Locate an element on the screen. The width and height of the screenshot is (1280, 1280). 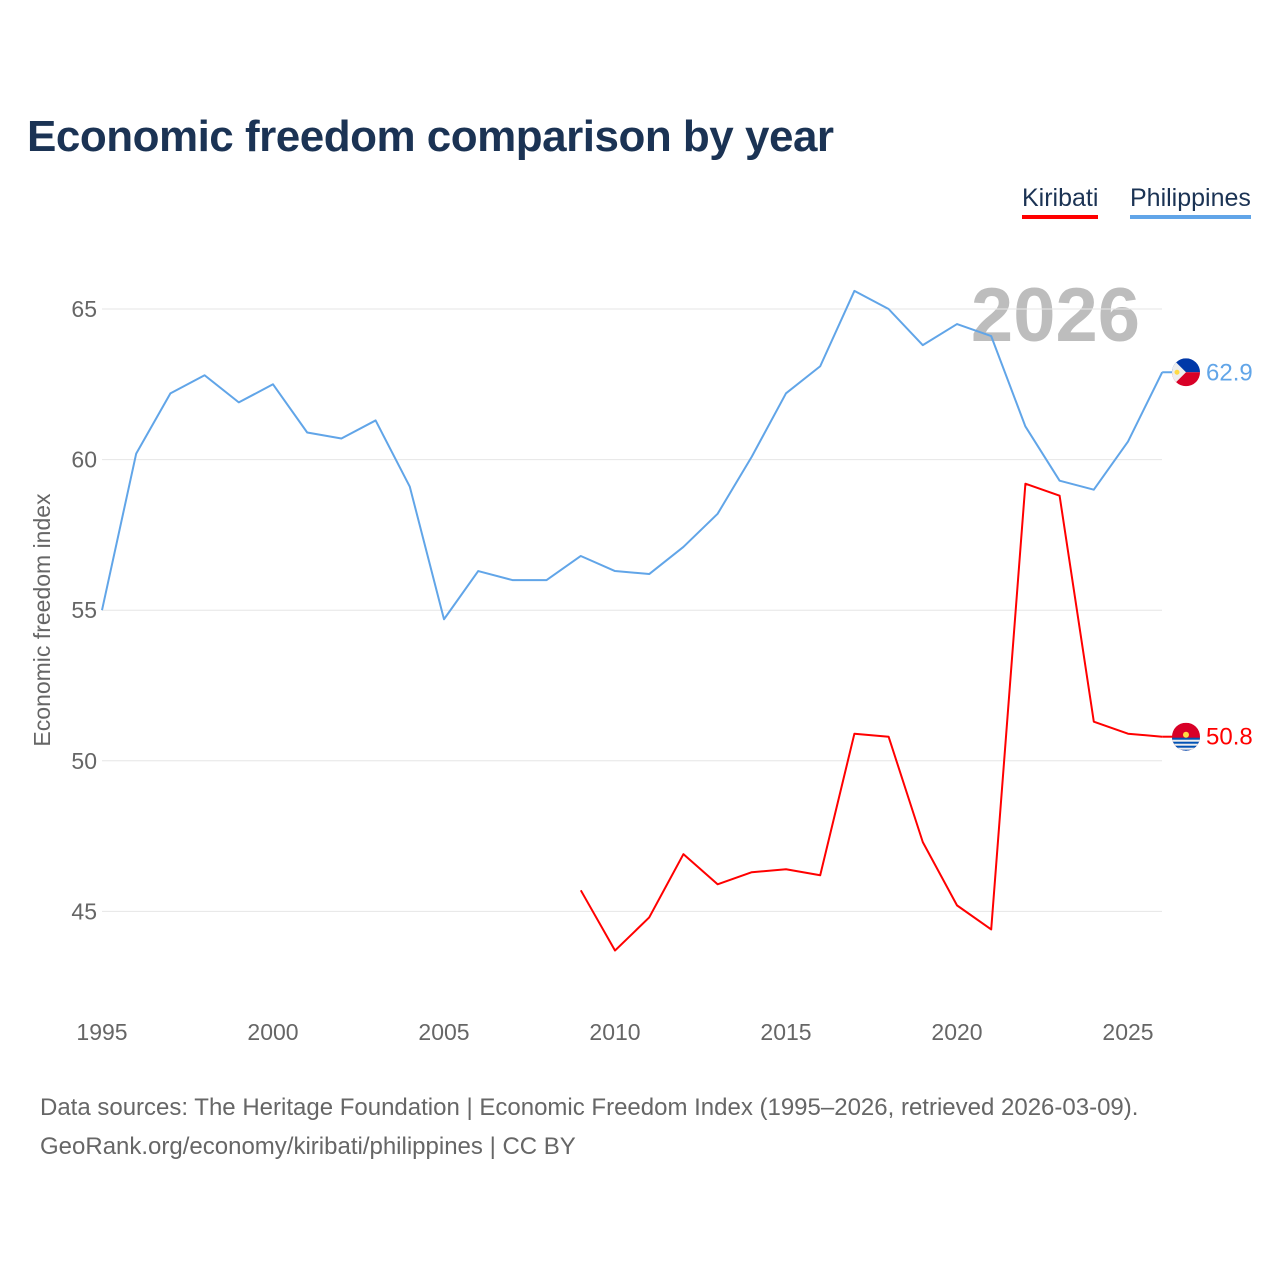
x-tick-label: 2025 is located at coordinates (1127, 1032).